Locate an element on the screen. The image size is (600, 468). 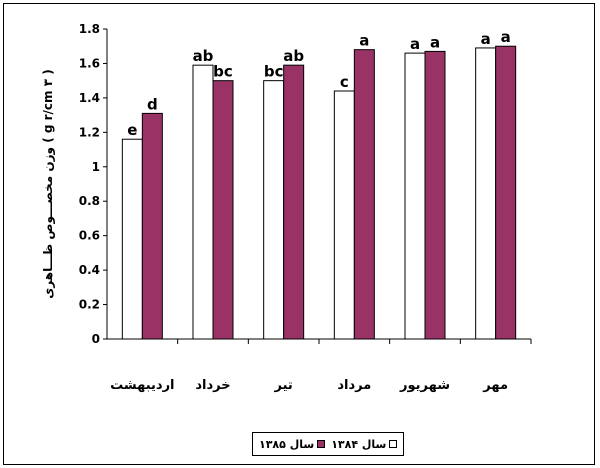
y-tick-label: 1.4 is located at coordinates (89, 98).